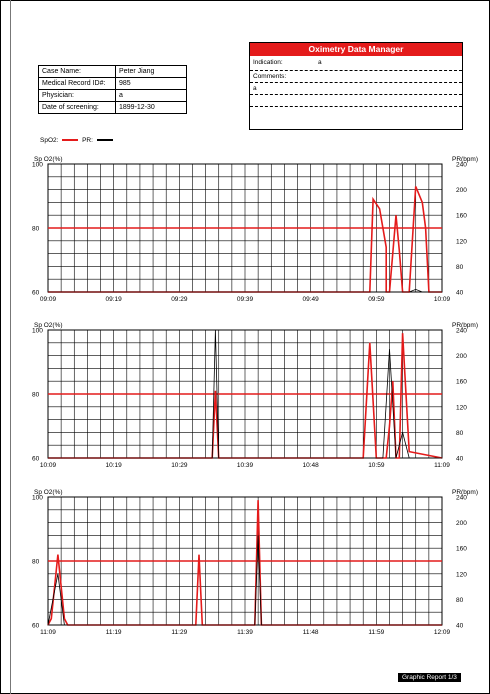  Describe the element at coordinates (49, 140) in the screenshot. I see `legend-spo2-label: SpO2:` at that location.